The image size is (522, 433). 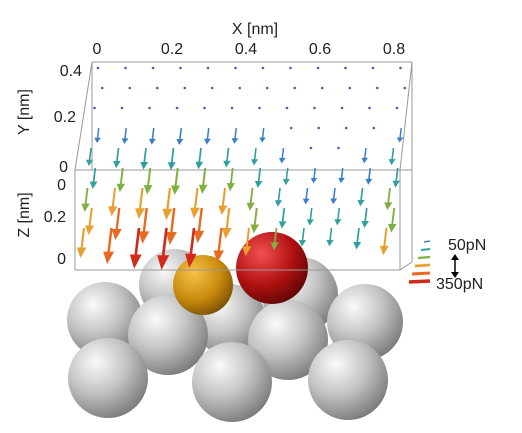 What do you see at coordinates (467, 245) in the screenshot?
I see `legend-label: 50pN` at bounding box center [467, 245].